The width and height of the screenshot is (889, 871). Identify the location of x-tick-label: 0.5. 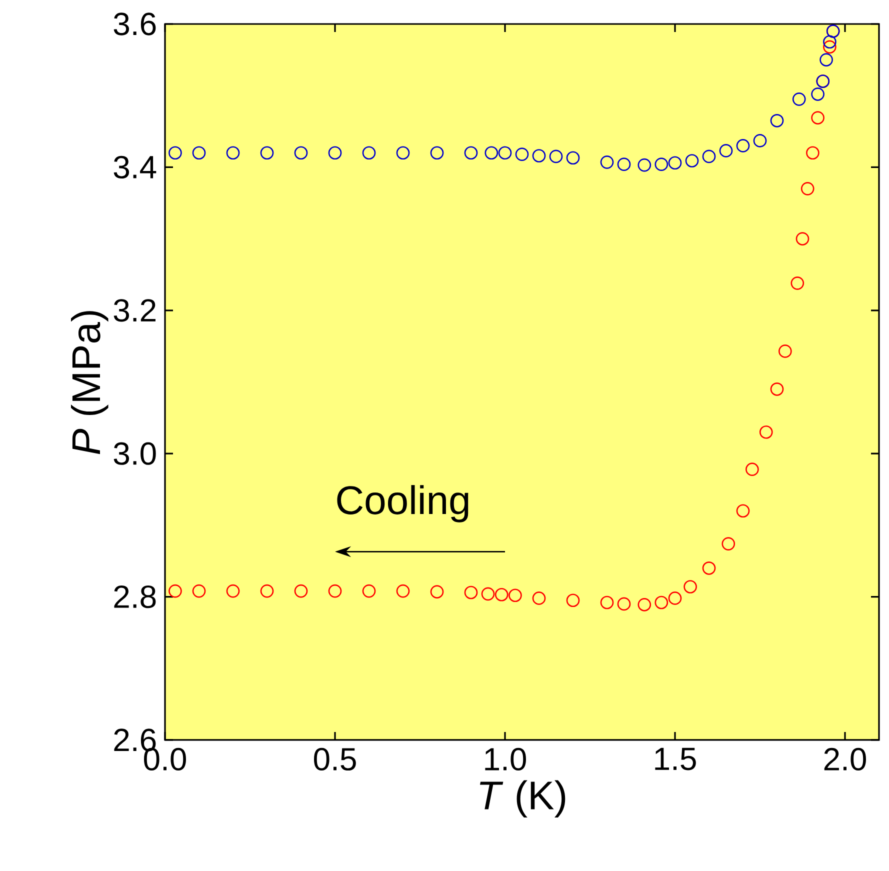
(335, 759).